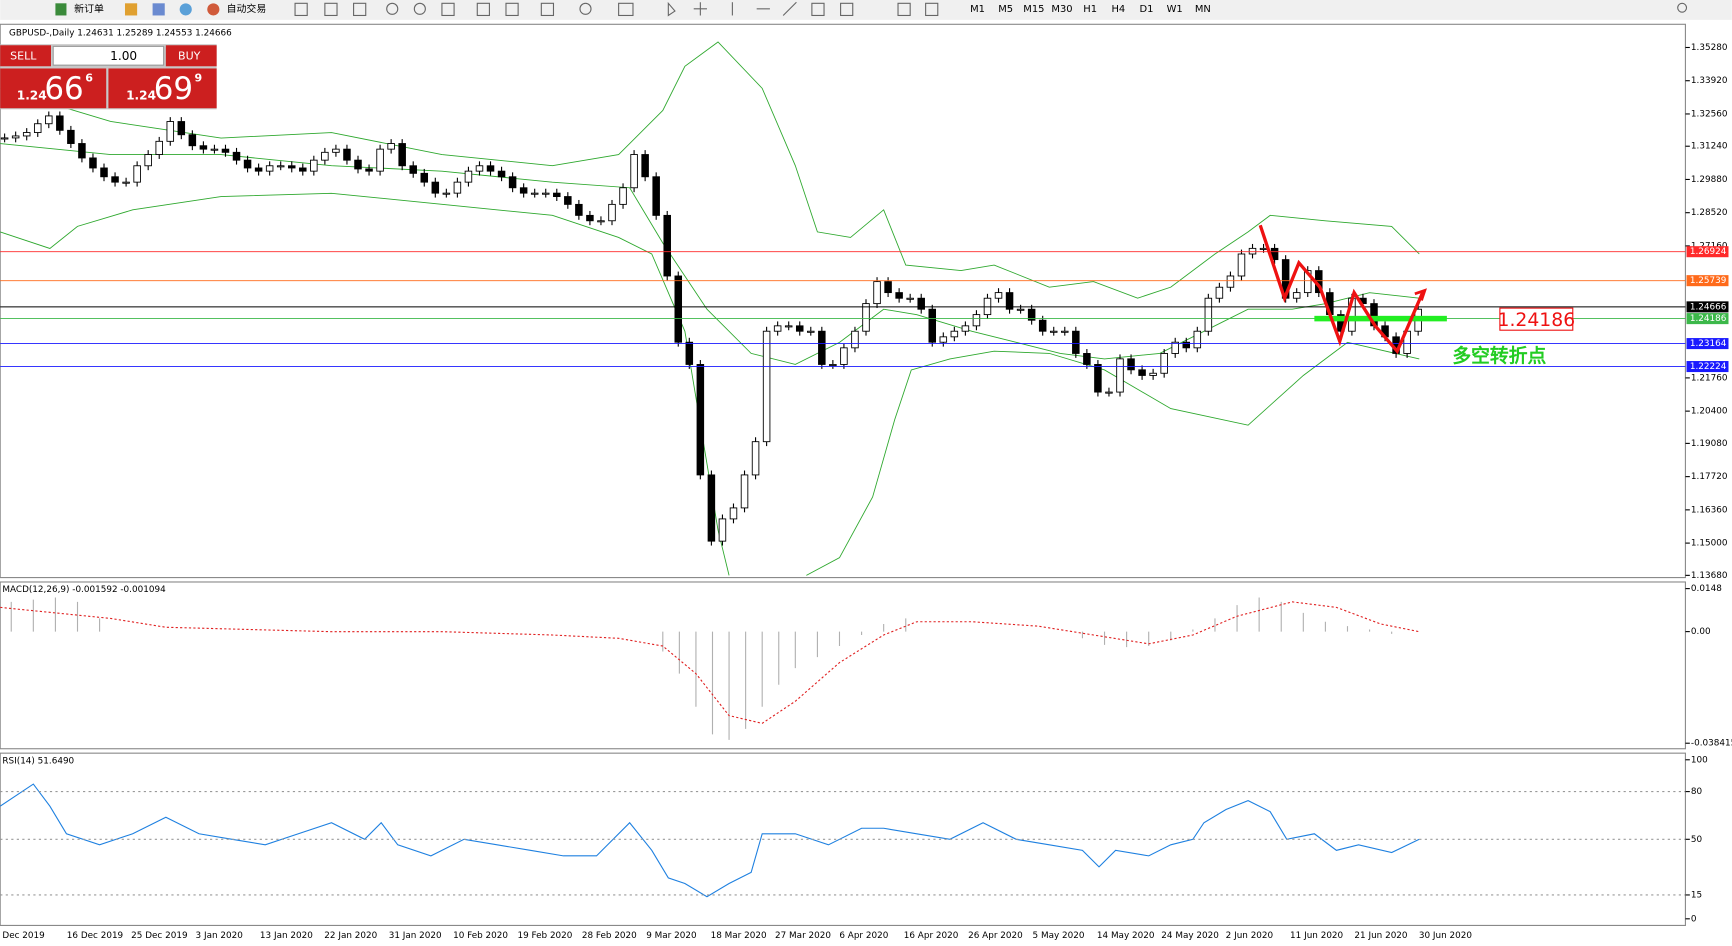 The image size is (1732, 946). Describe the element at coordinates (1175, 9) in the screenshot. I see `timeframe-button: W1` at that location.